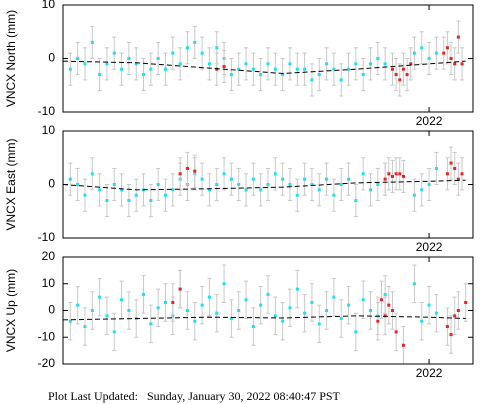 The height and width of the screenshot is (404, 481). I want to click on y-tick-label: -10, so click(47, 237).